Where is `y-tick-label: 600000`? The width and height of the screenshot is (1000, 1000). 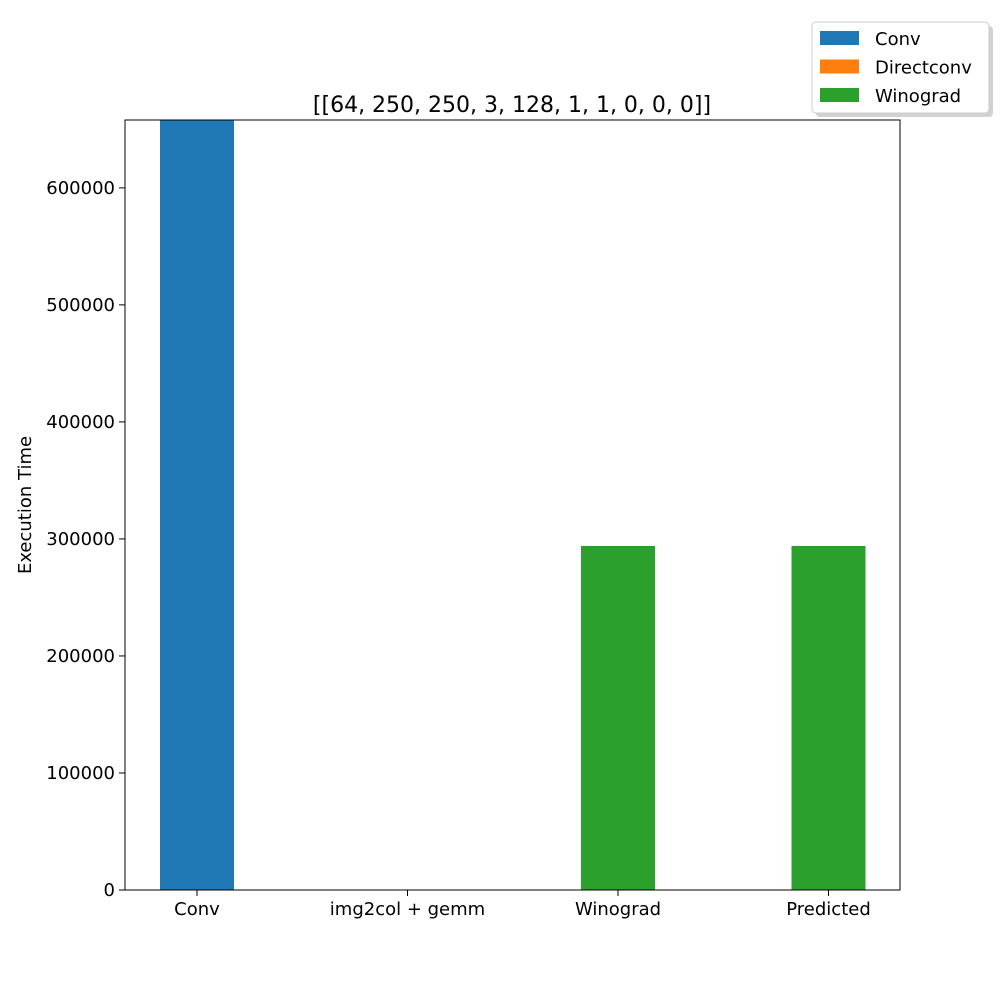 y-tick-label: 600000 is located at coordinates (80, 188).